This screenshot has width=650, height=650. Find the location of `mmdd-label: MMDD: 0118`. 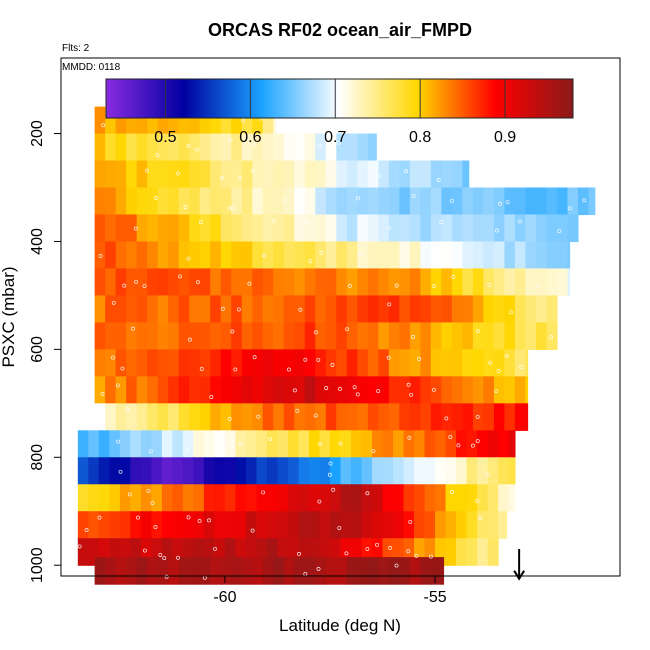

mmdd-label: MMDD: 0118 is located at coordinates (91, 67).